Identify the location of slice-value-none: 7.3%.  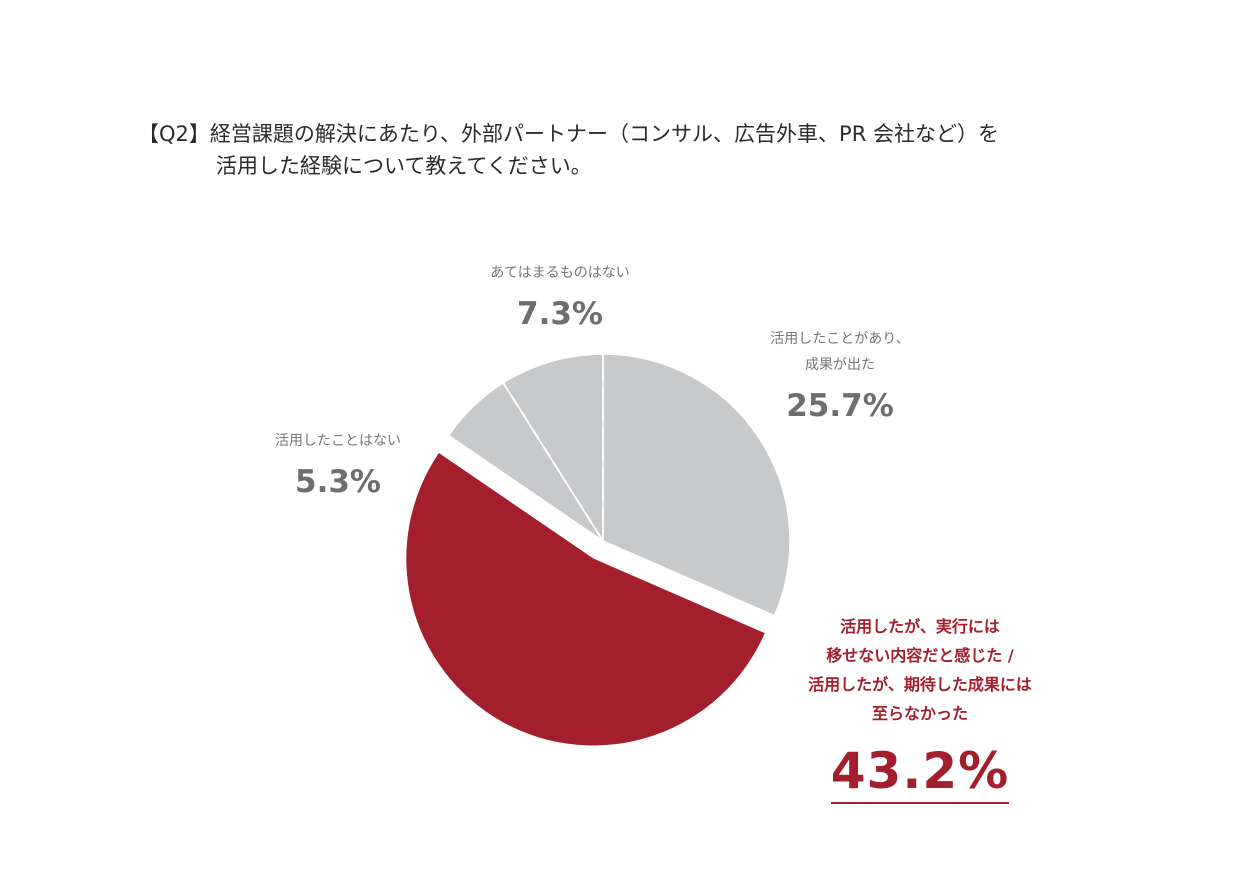
(560, 314).